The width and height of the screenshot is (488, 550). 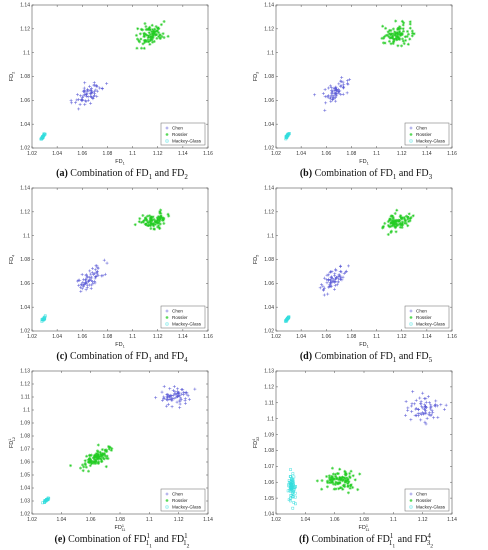 I want to click on y-axis-label: FD2​, so click(x=12, y=76).